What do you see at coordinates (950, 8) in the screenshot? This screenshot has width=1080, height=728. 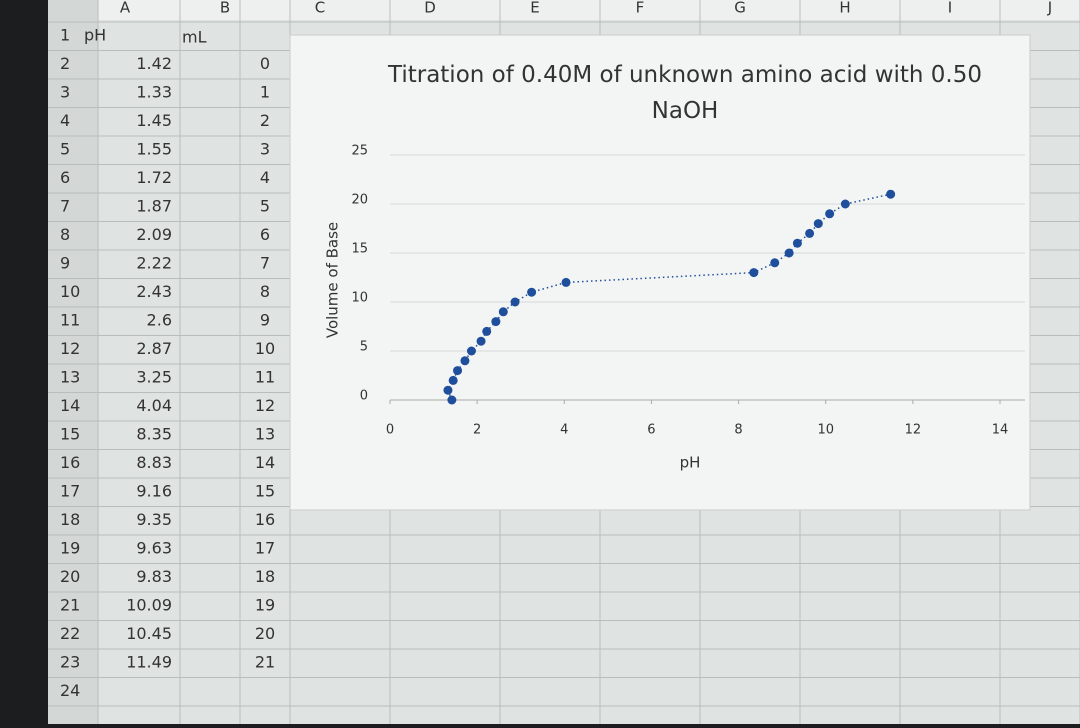 I see `column-header: I` at bounding box center [950, 8].